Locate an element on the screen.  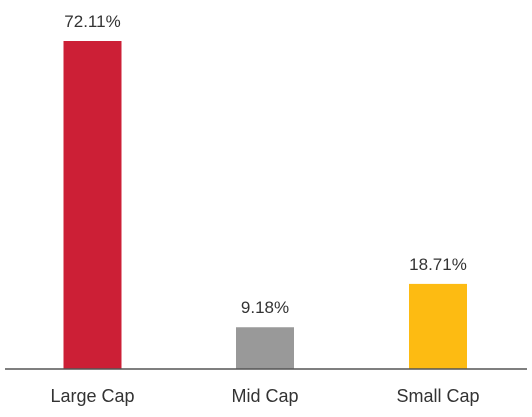
x-tick-label-mid-cap: Mid Cap is located at coordinates (264, 396).